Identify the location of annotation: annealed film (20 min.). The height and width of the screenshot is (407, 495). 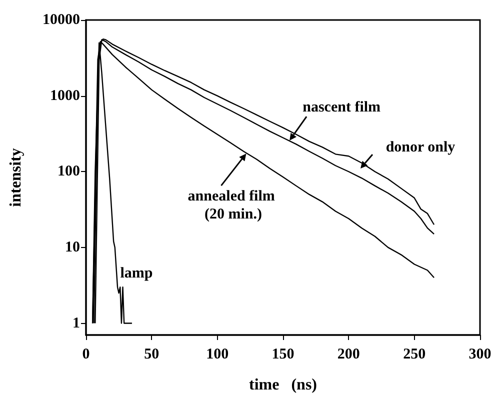
(233, 205).